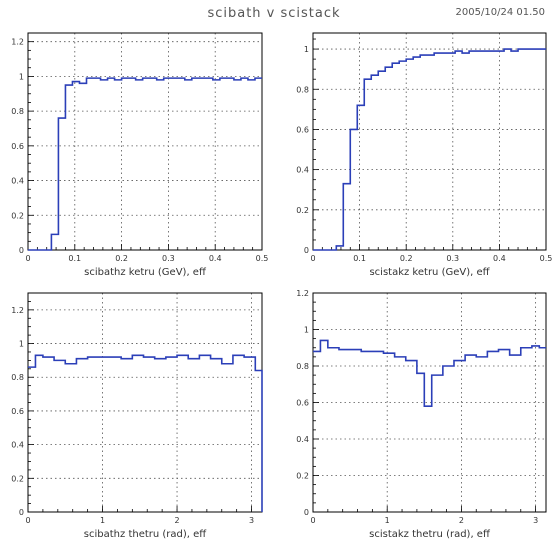 This screenshot has width=554, height=548. What do you see at coordinates (429, 272) in the screenshot?
I see `x-axis-label: scistakz ketru (GeV), eff` at bounding box center [429, 272].